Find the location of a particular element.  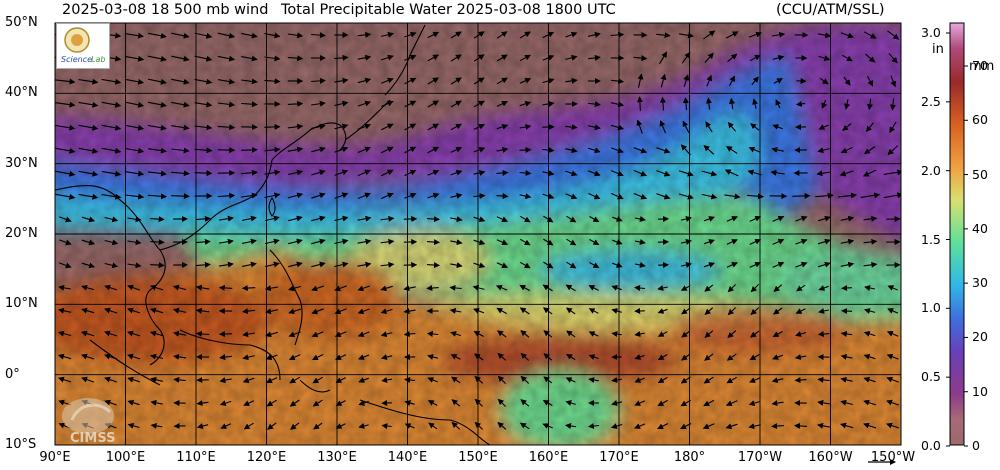

colorbar-mm-tick: 40 is located at coordinates (980, 228).